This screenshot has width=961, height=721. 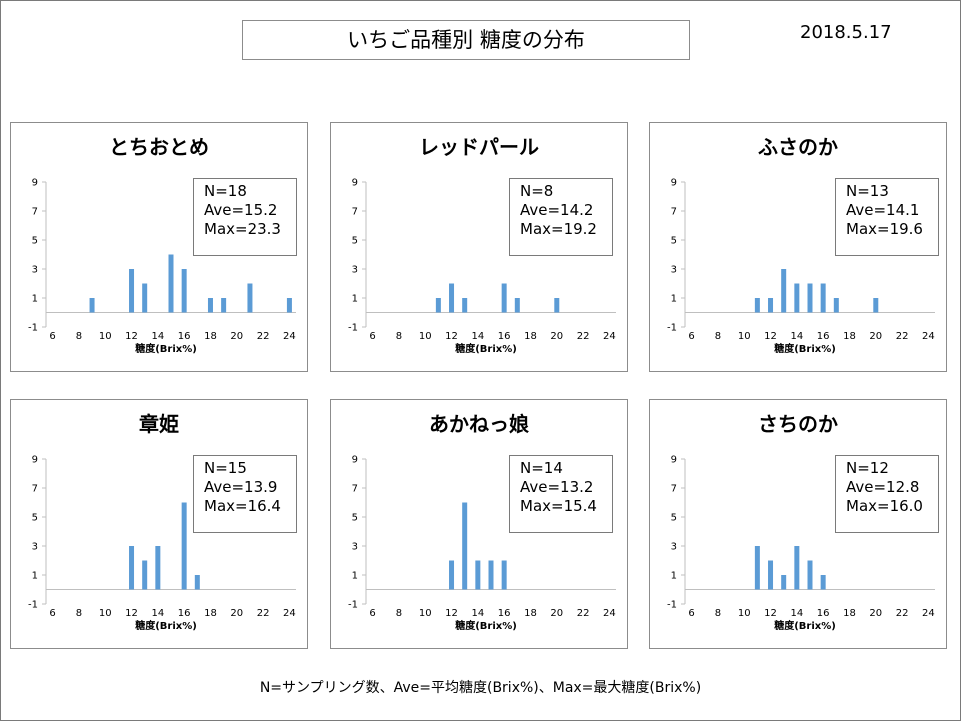 What do you see at coordinates (557, 487) in the screenshot?
I see `stat-ave: Ave=13.2` at bounding box center [557, 487].